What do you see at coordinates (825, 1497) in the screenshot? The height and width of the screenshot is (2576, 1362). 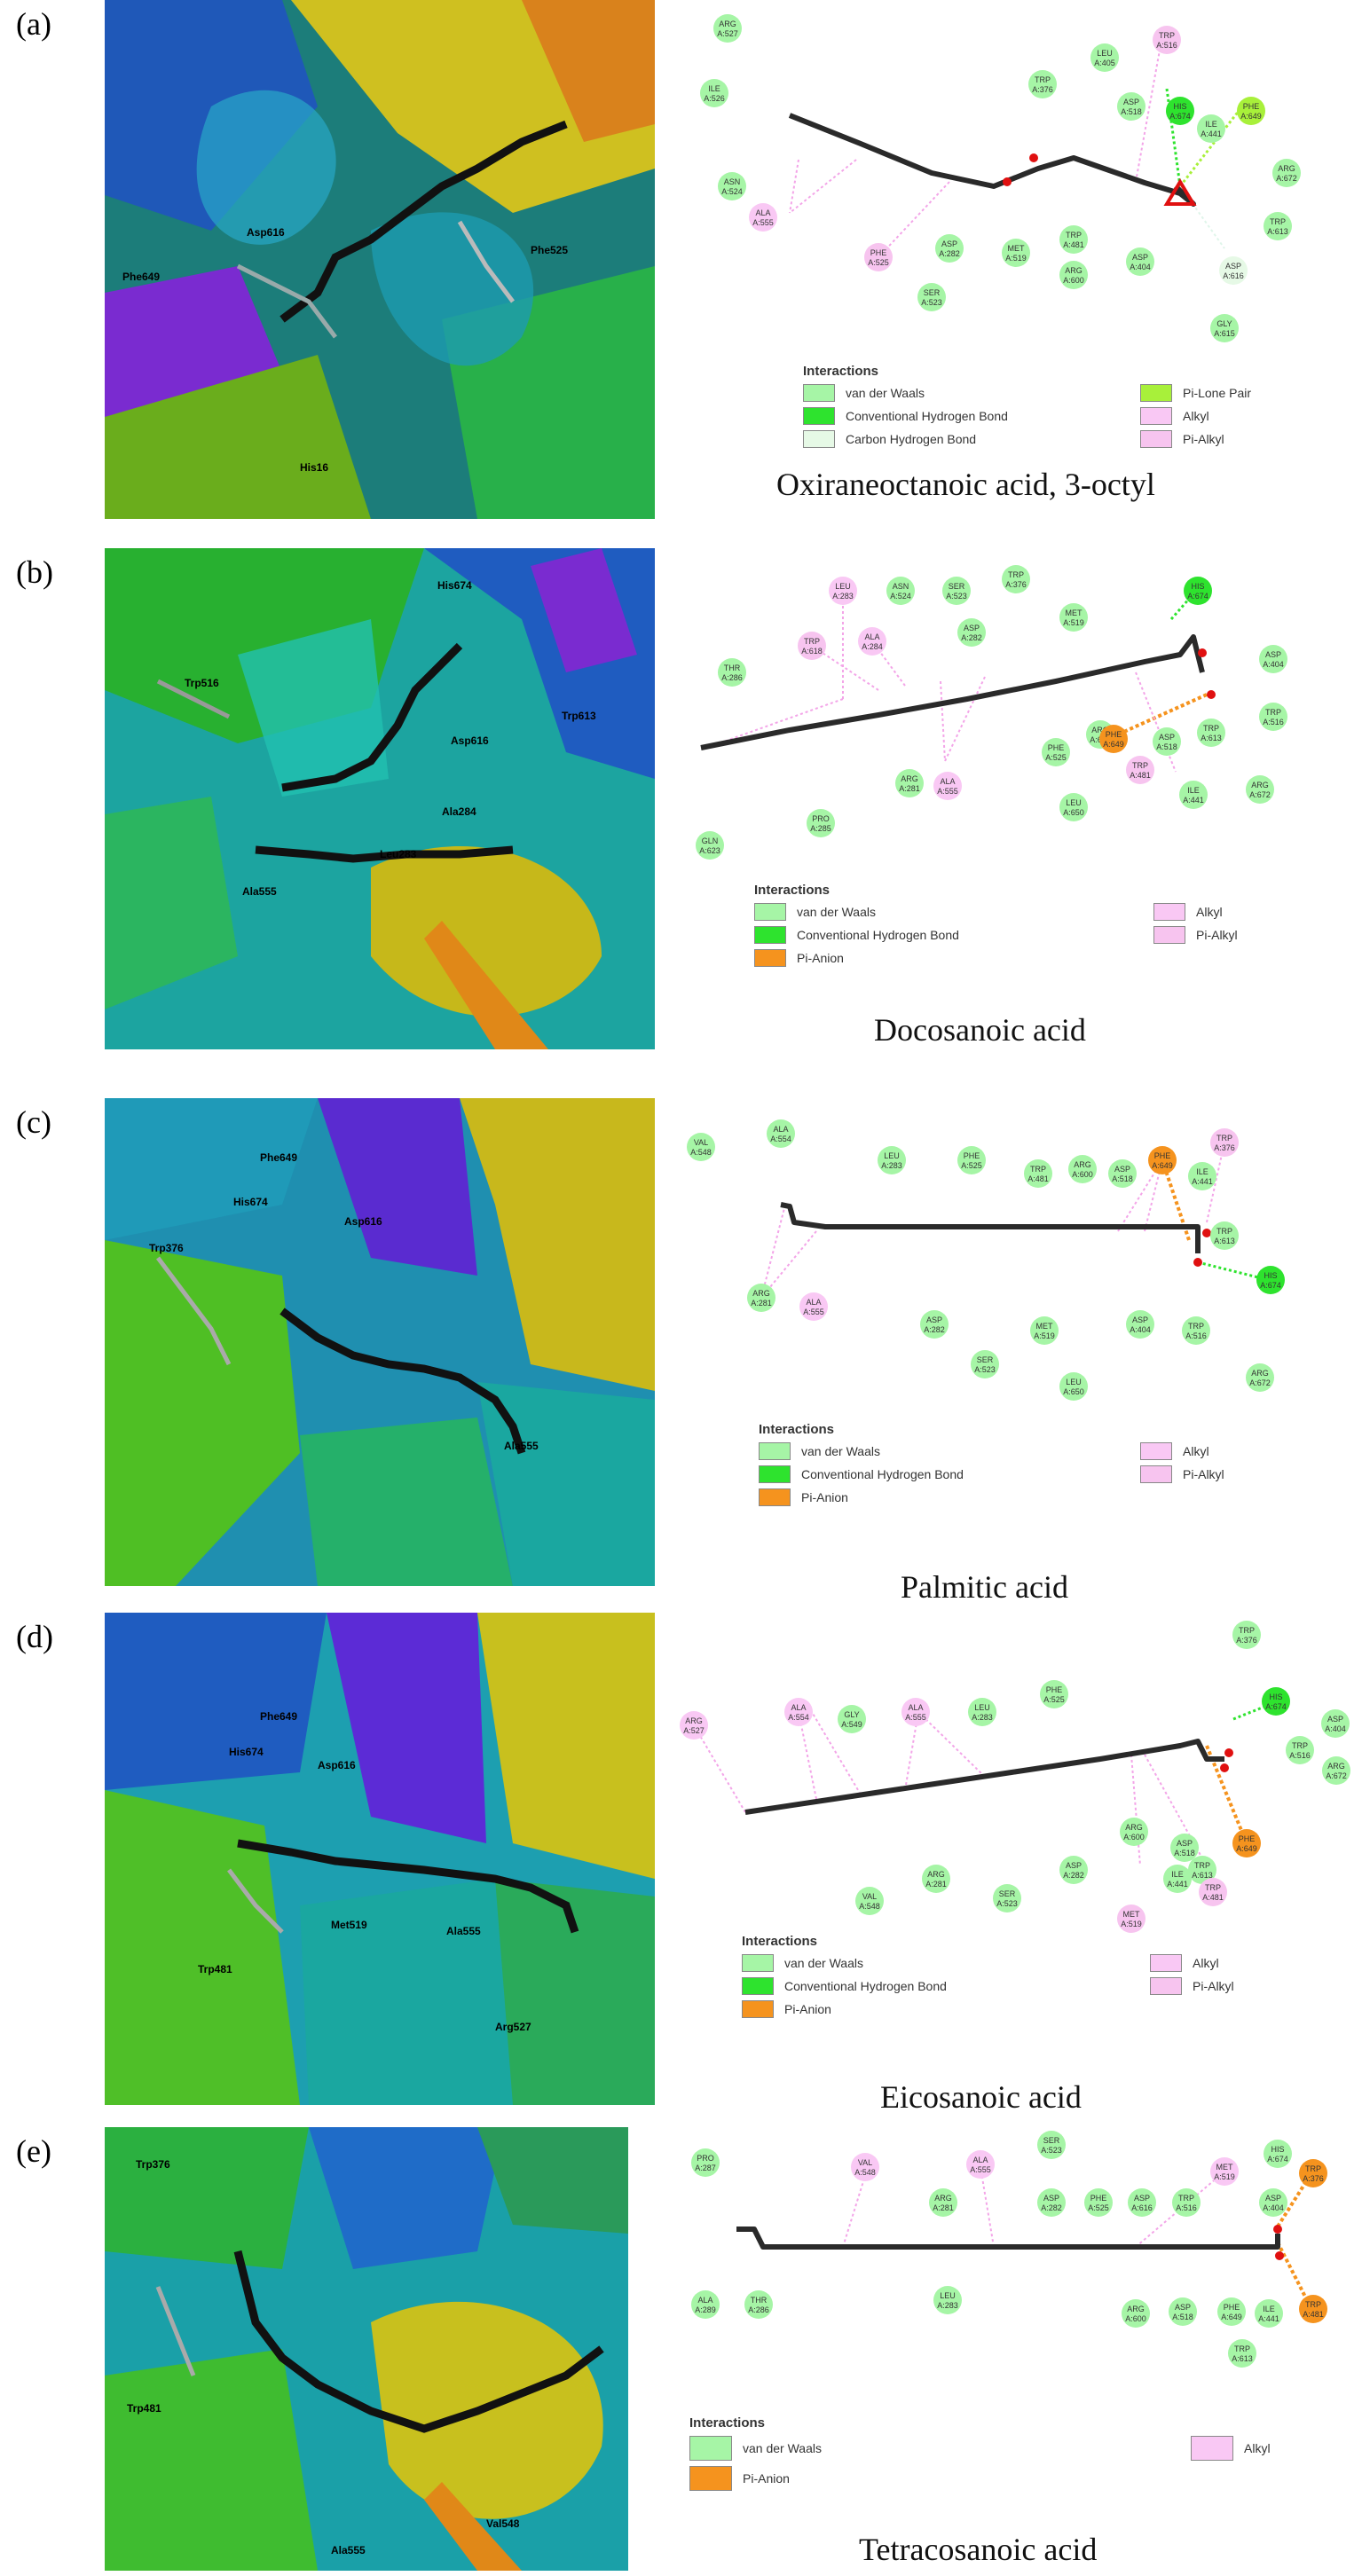 I see `legend-label: Pi-Anion` at bounding box center [825, 1497].